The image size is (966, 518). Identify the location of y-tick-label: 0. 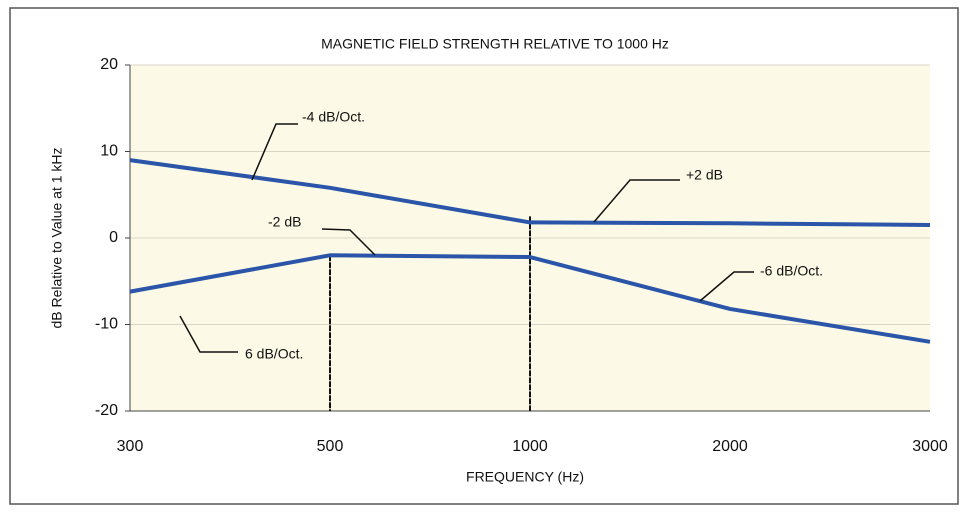
(113, 237).